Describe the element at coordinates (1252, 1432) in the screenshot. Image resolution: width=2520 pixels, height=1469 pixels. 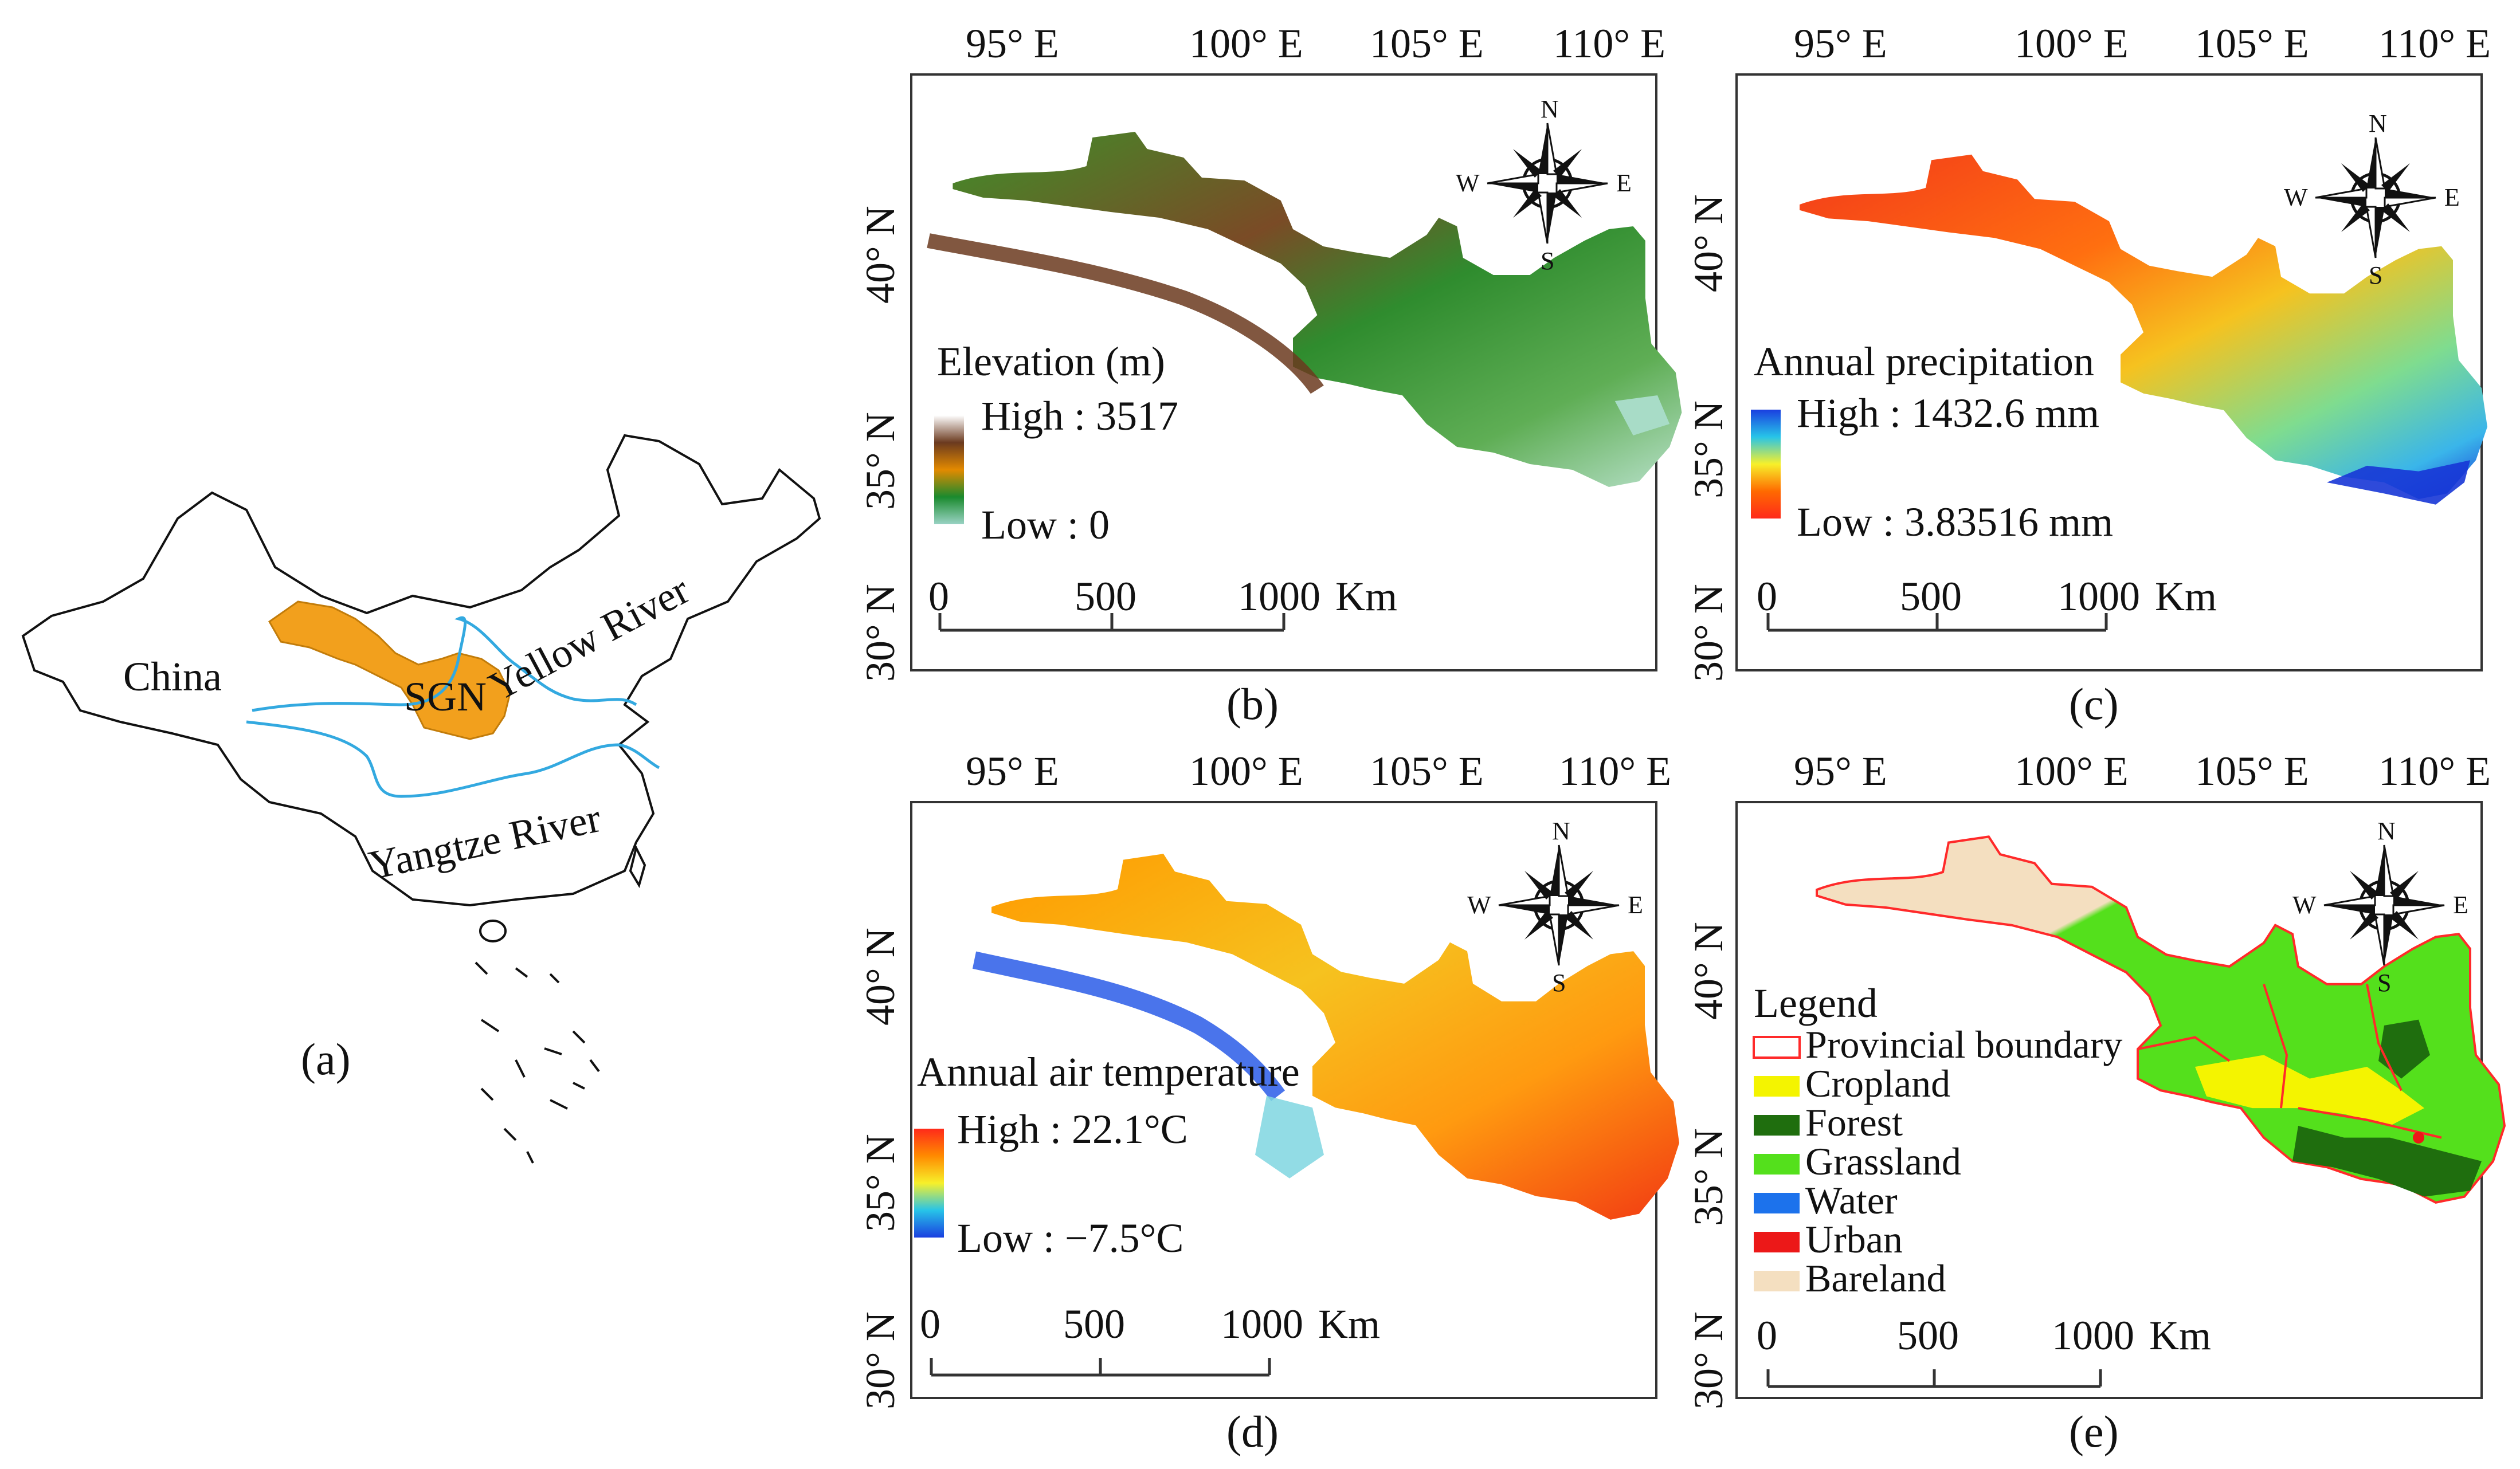
I see `panel-d-caption: (d)` at that location.